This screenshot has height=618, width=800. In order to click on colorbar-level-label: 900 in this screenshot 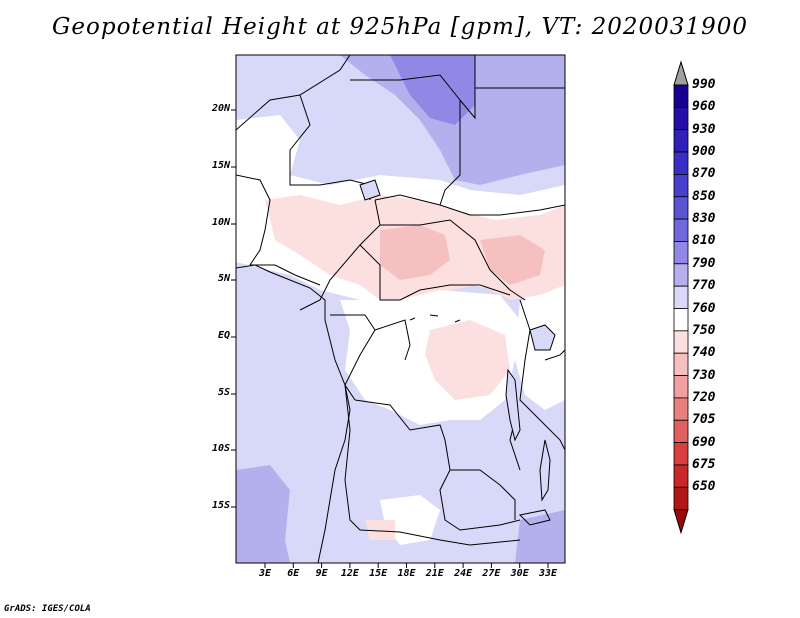, I will do `click(704, 152)`.